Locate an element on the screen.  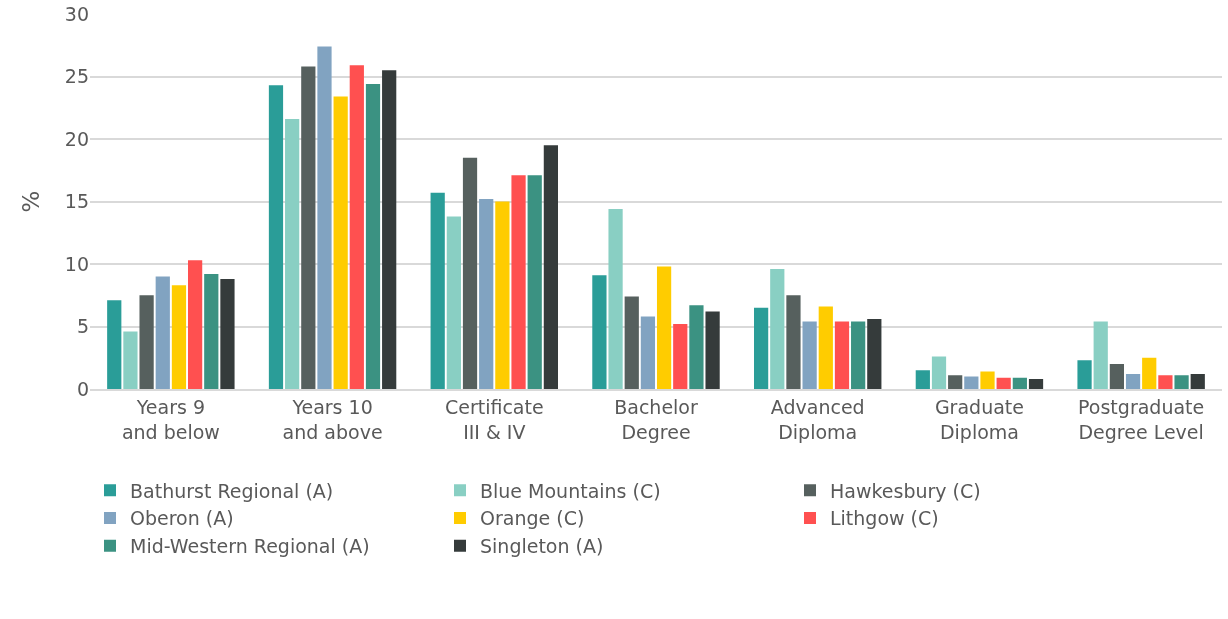
legend-label: Orange (C) is located at coordinates (532, 518).